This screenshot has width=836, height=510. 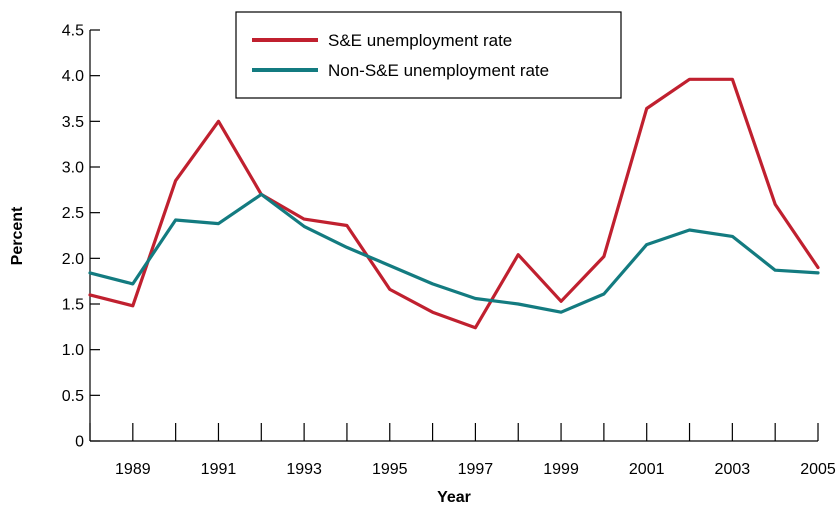 I want to click on y-tick-label: 1.5, so click(x=73, y=305).